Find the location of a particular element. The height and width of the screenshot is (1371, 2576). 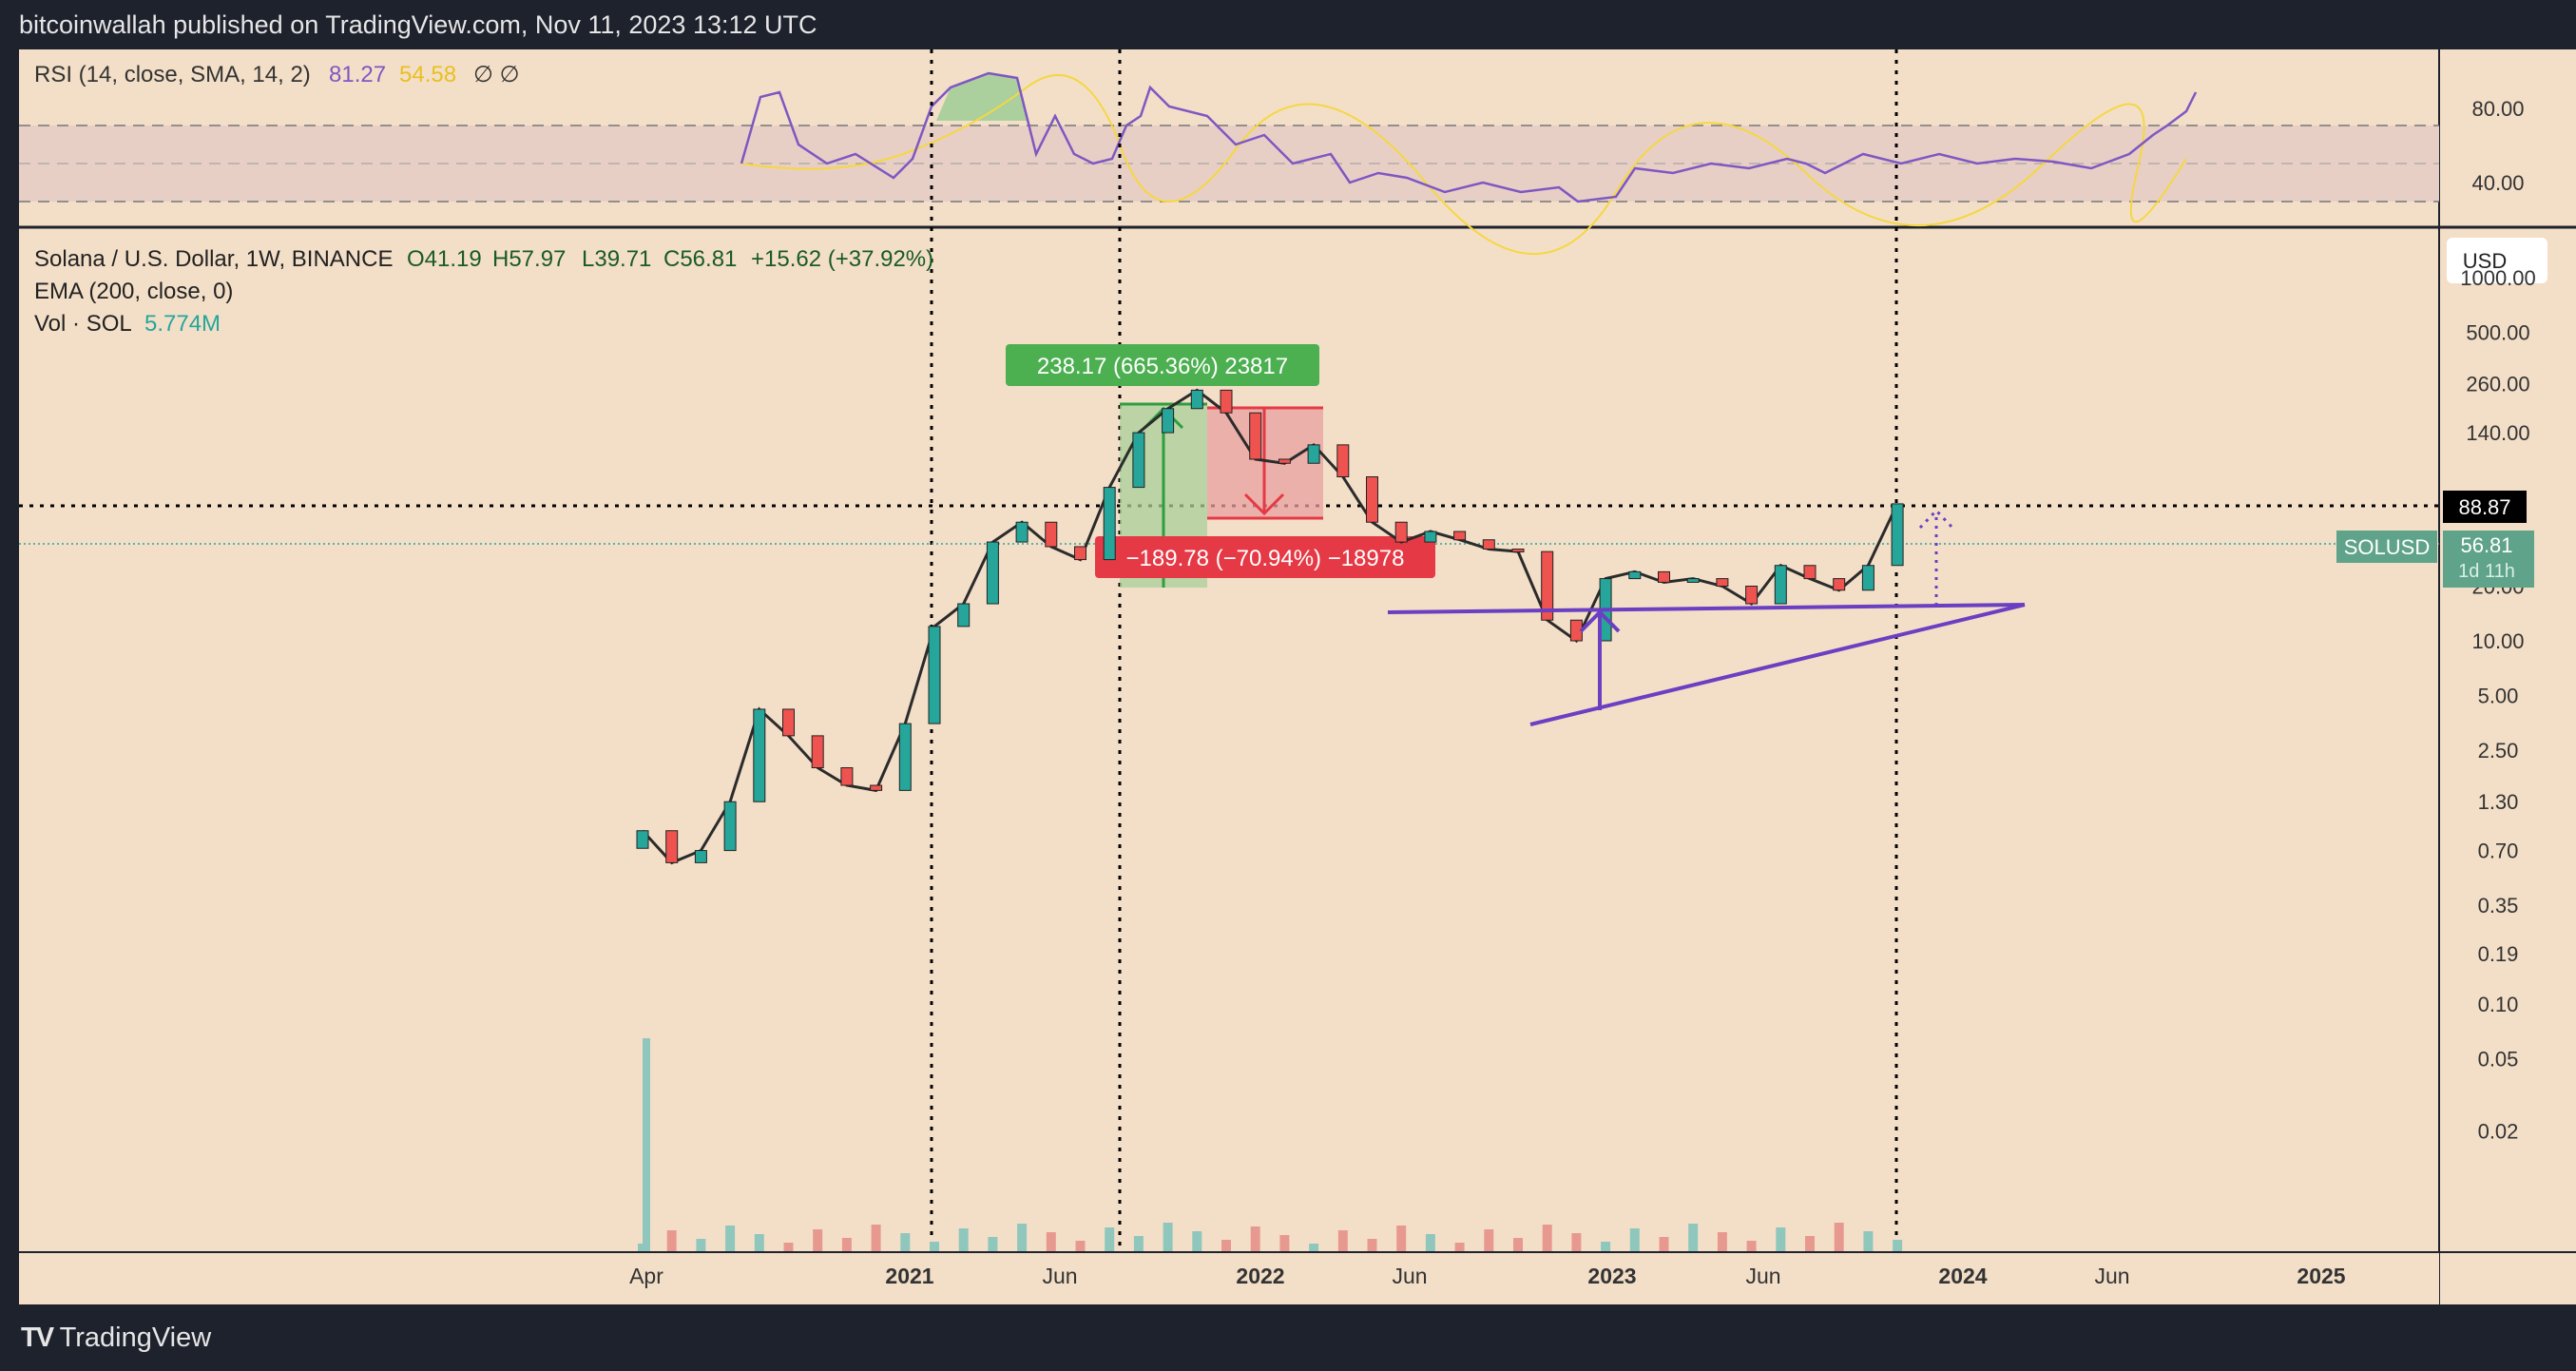

symbol-tag is located at coordinates (2387, 547).